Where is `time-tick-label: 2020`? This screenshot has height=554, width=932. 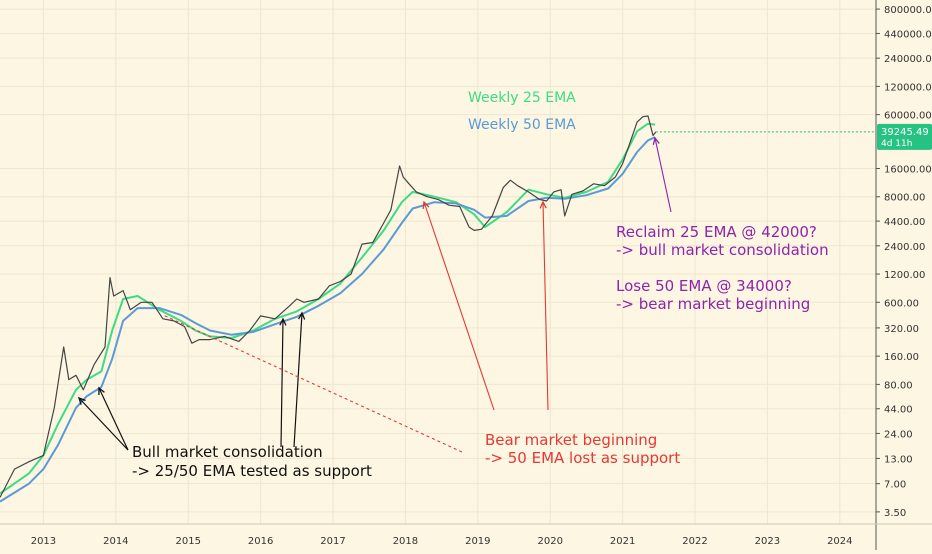
time-tick-label: 2020 is located at coordinates (549, 541).